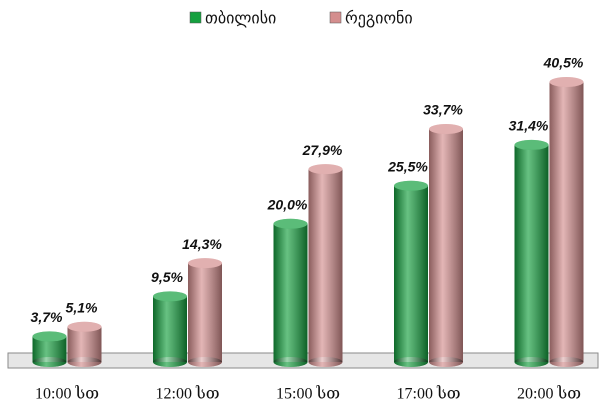  I want to click on x-tick-label: 12:00 სთ, so click(188, 394).